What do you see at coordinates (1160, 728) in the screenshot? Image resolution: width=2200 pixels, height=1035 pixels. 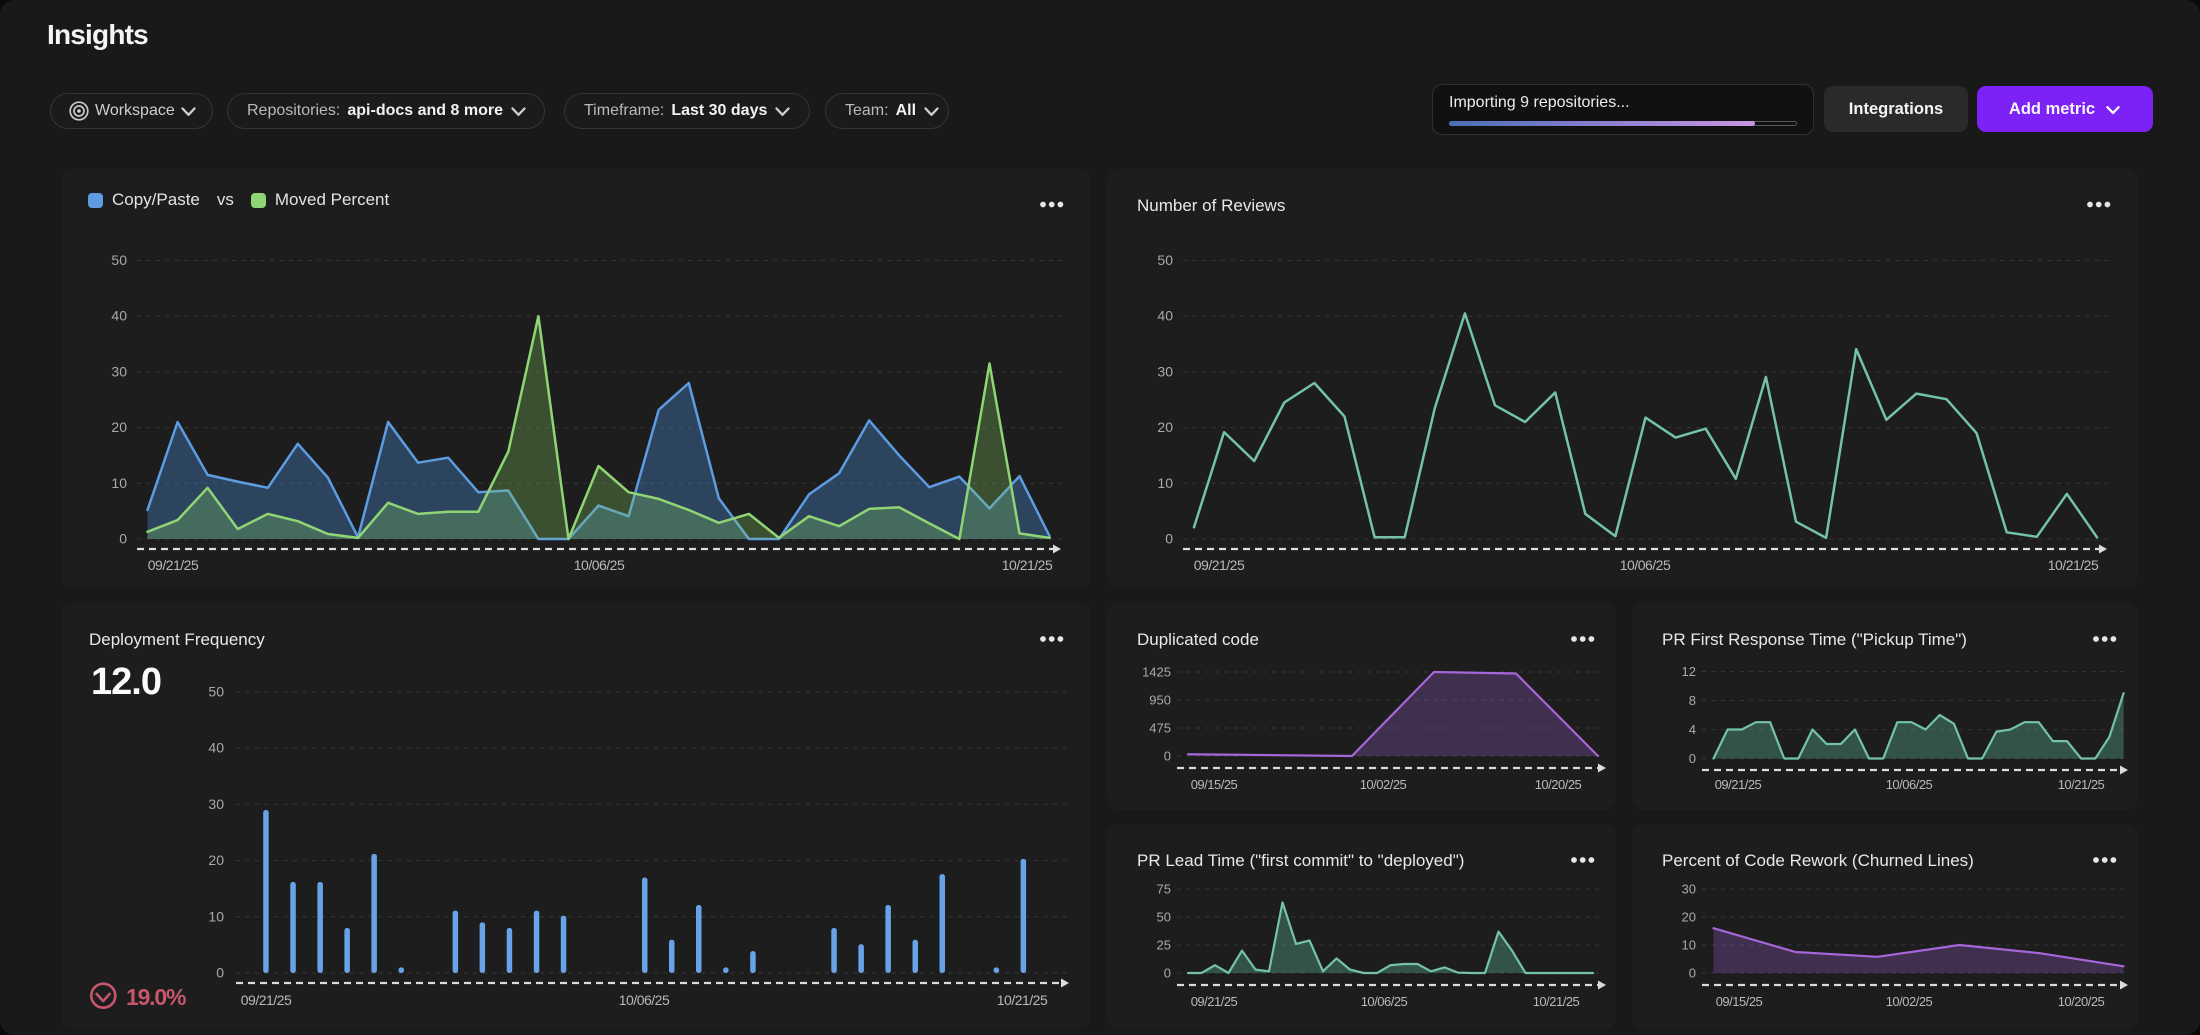 I see `svg-text: 475` at bounding box center [1160, 728].